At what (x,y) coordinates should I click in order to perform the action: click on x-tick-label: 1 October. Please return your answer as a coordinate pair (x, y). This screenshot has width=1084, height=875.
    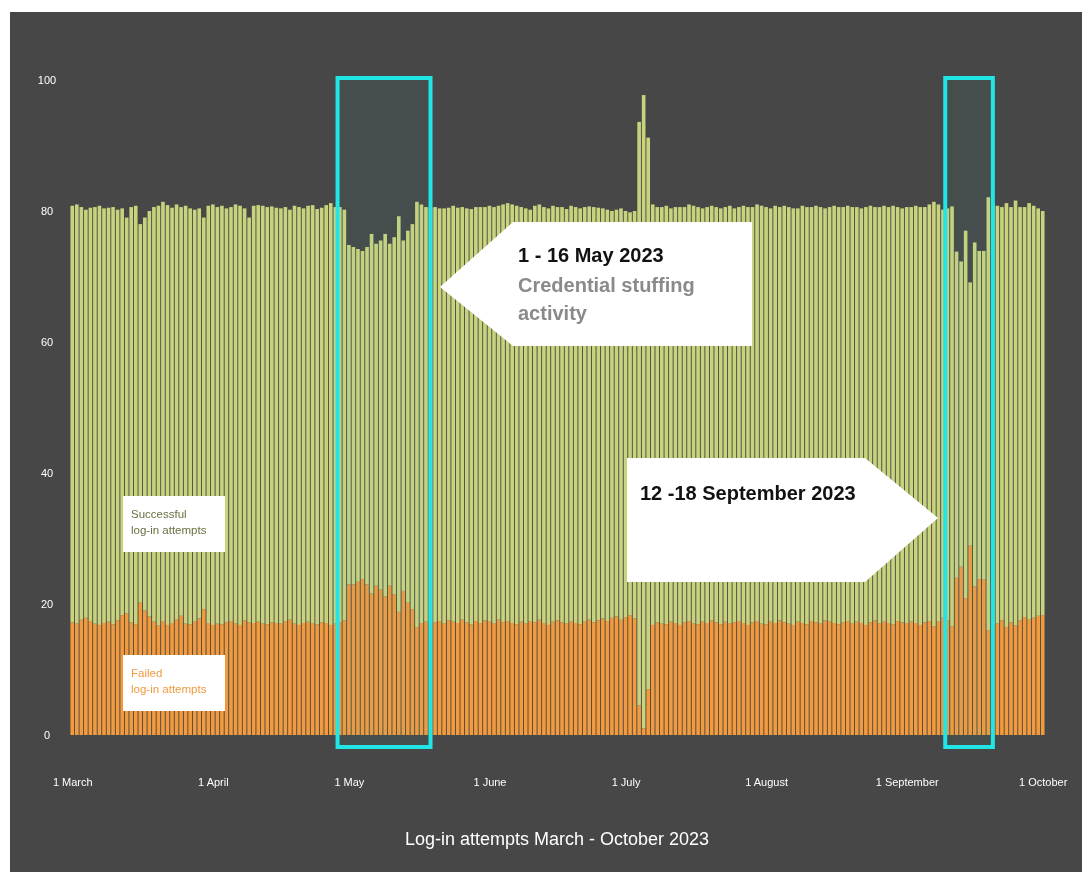
    Looking at the image, I should click on (1043, 781).